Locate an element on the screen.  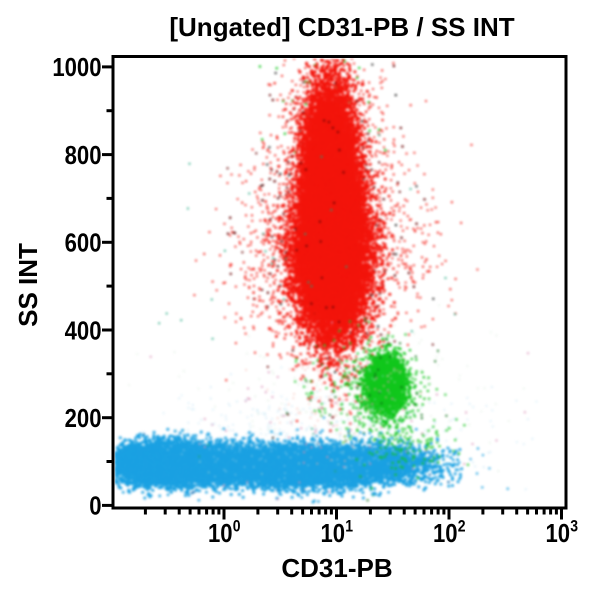
svg-text: 2 is located at coordinates (462, 526).